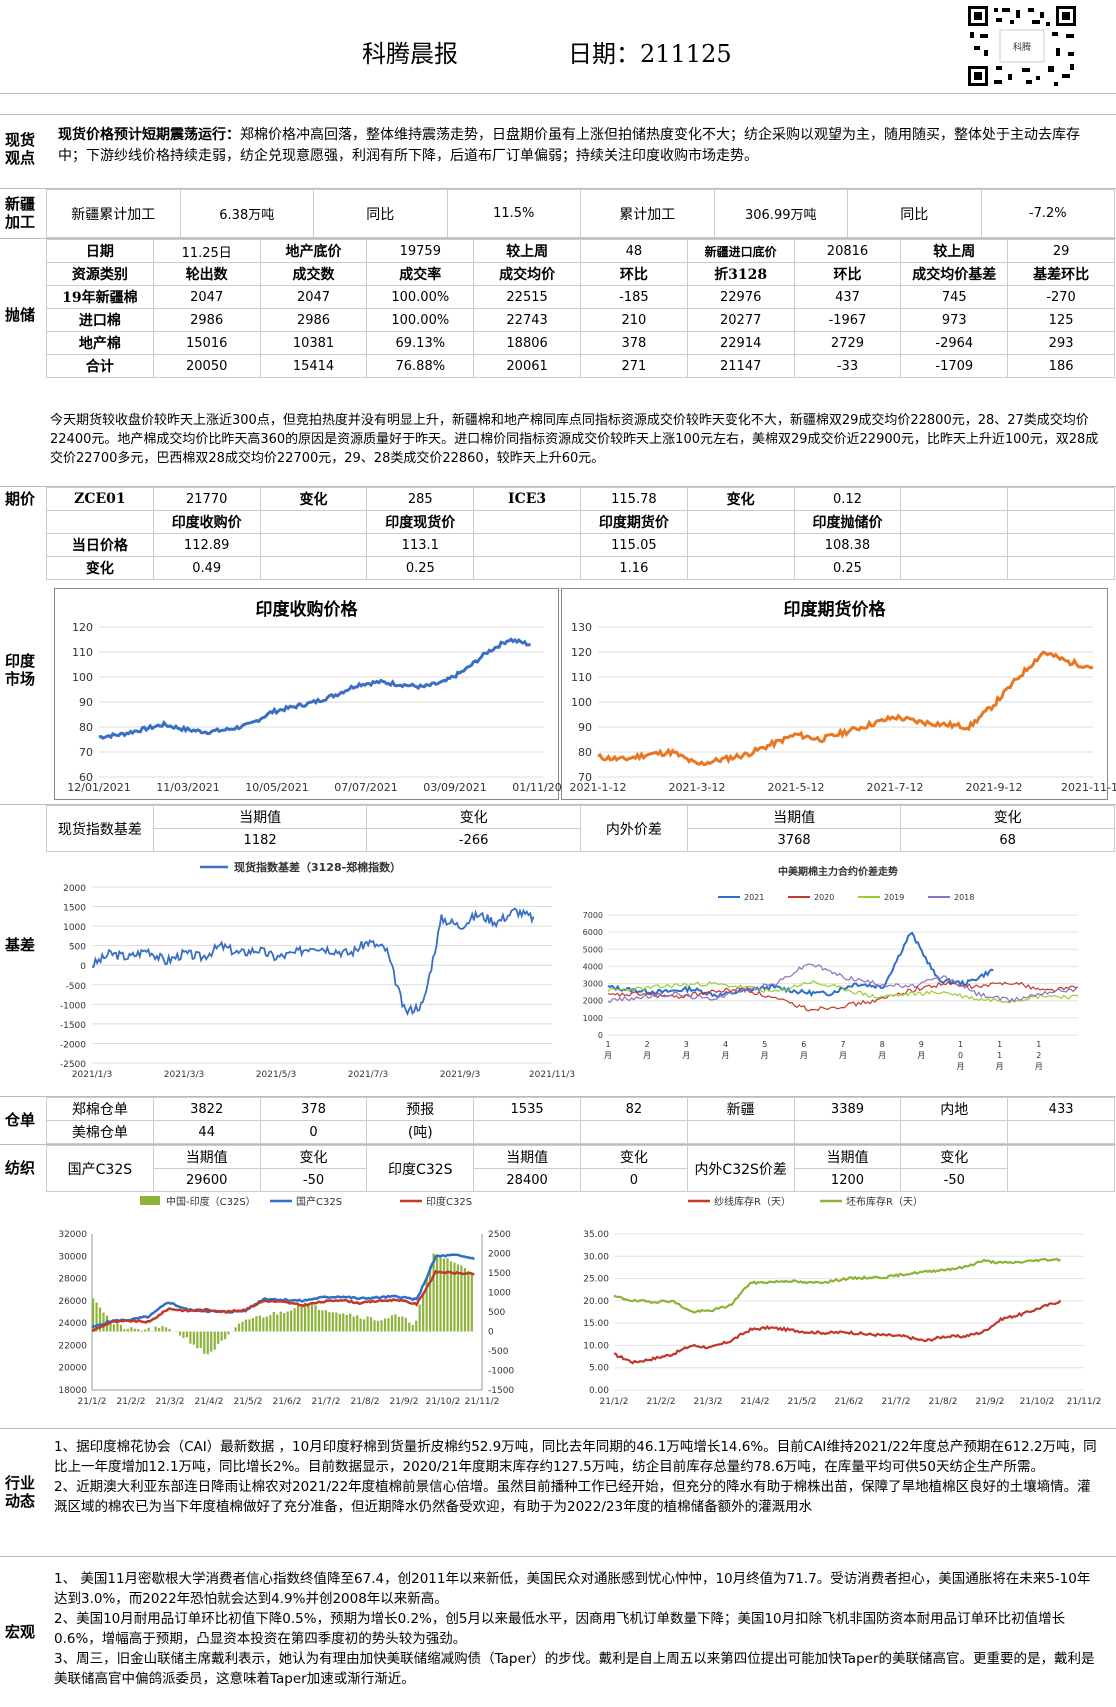 The height and width of the screenshot is (1707, 1116). Describe the element at coordinates (74, 889) in the screenshot. I see `y-tick-label: 2000` at that location.